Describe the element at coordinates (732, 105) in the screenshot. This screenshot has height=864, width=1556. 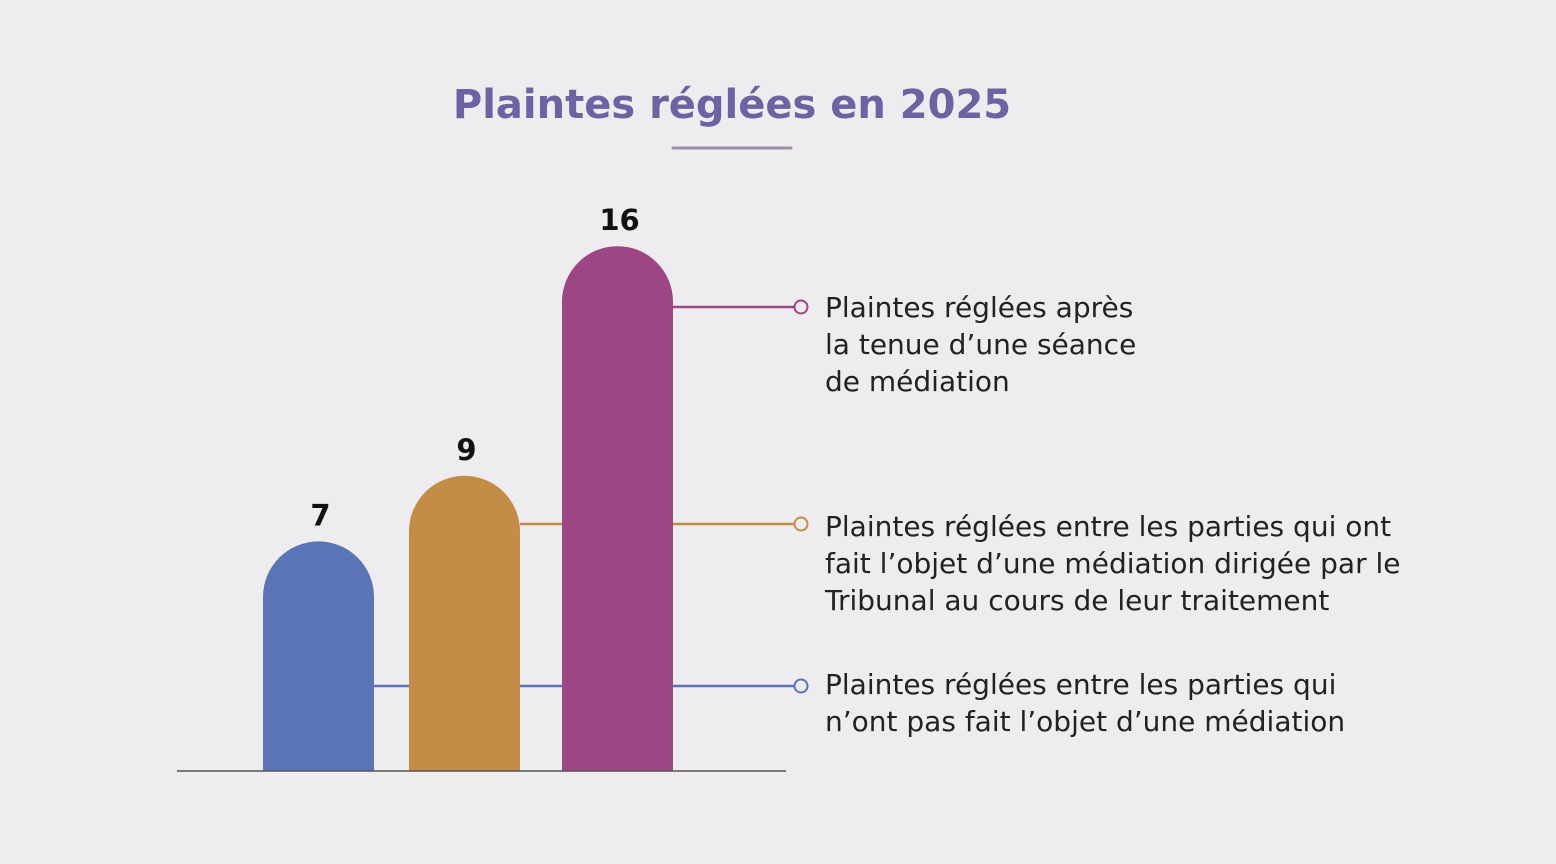
I see `chart-title: Plaintes réglées en 2025` at that location.